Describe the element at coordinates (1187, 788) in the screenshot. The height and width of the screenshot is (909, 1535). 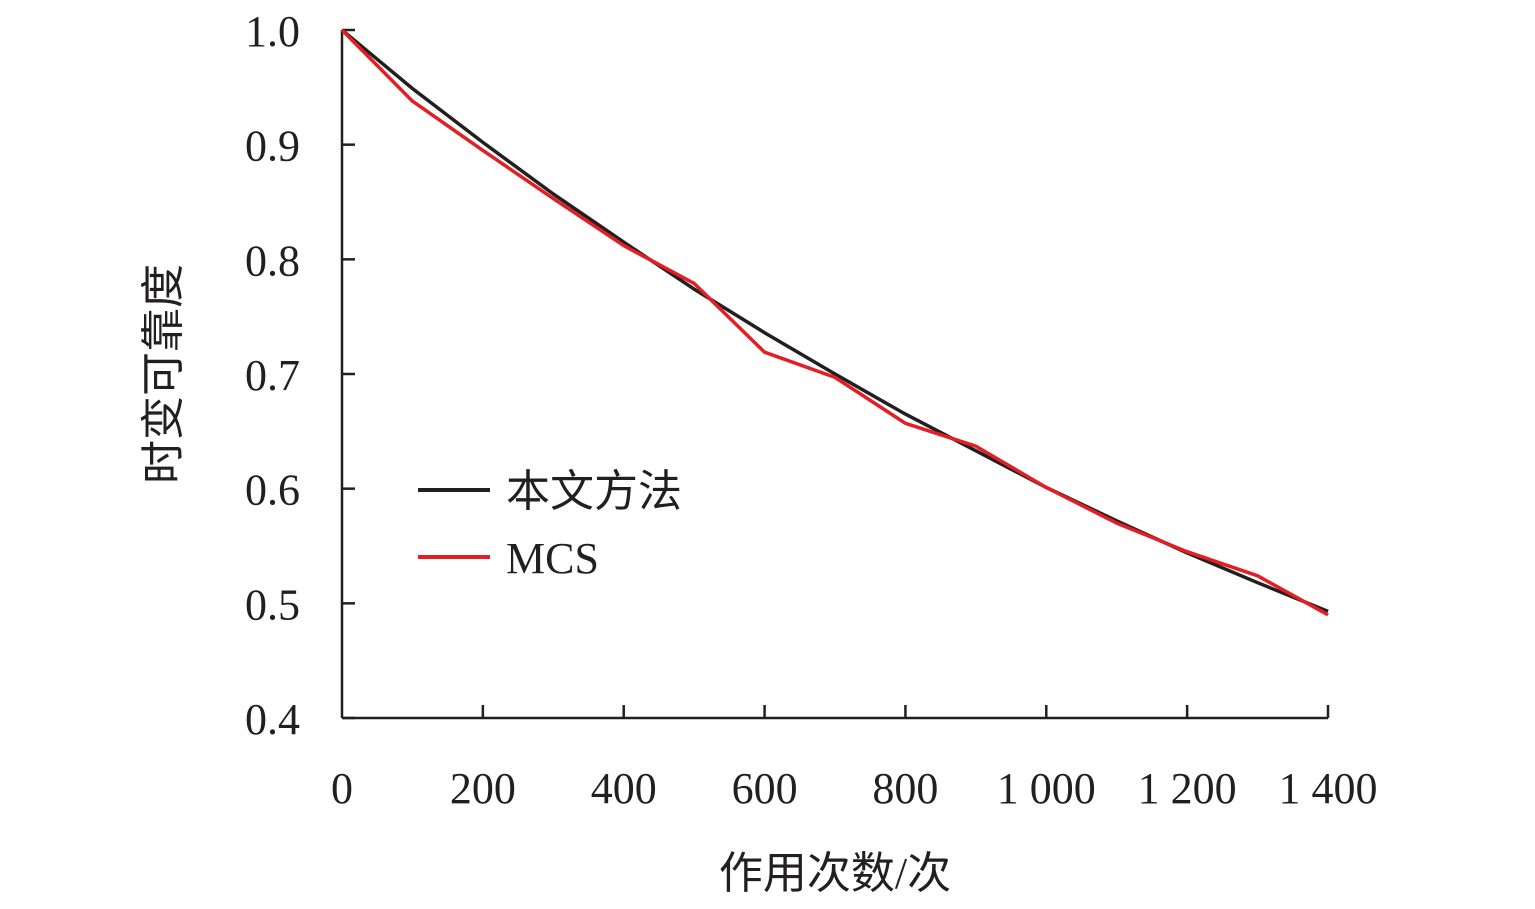
I see `x-tick-label: 1 200` at that location.